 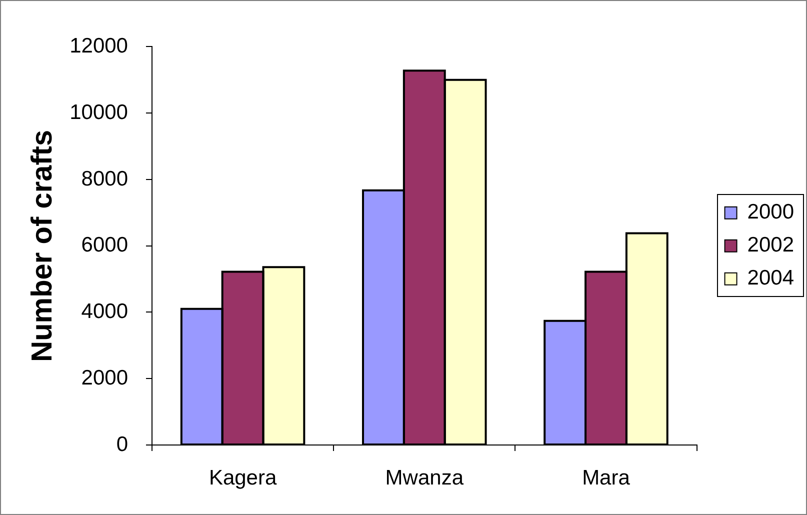 I want to click on y-tick-label: 0, so click(x=122, y=444).